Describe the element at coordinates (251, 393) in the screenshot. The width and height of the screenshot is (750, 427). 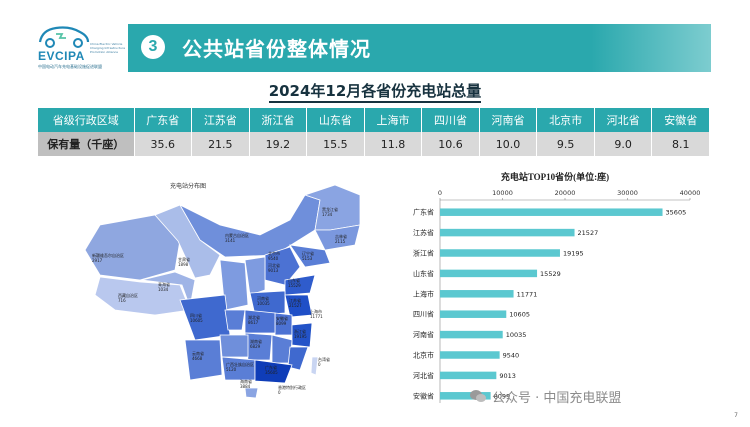
I see `map-region-hainan` at that location.